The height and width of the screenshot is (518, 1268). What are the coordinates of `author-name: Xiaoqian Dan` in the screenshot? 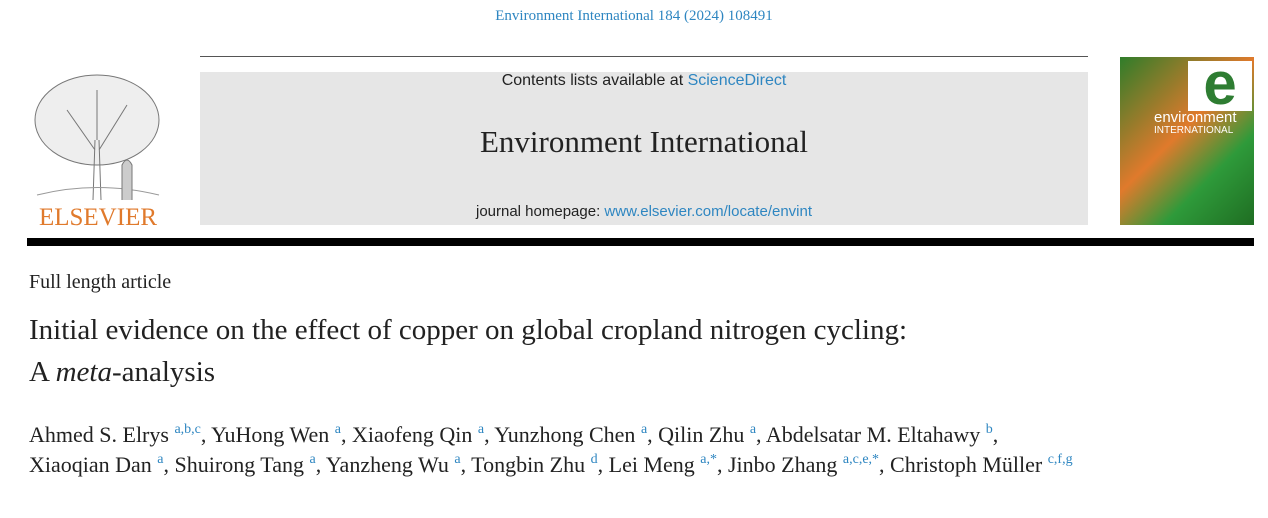 It's located at (90, 464).